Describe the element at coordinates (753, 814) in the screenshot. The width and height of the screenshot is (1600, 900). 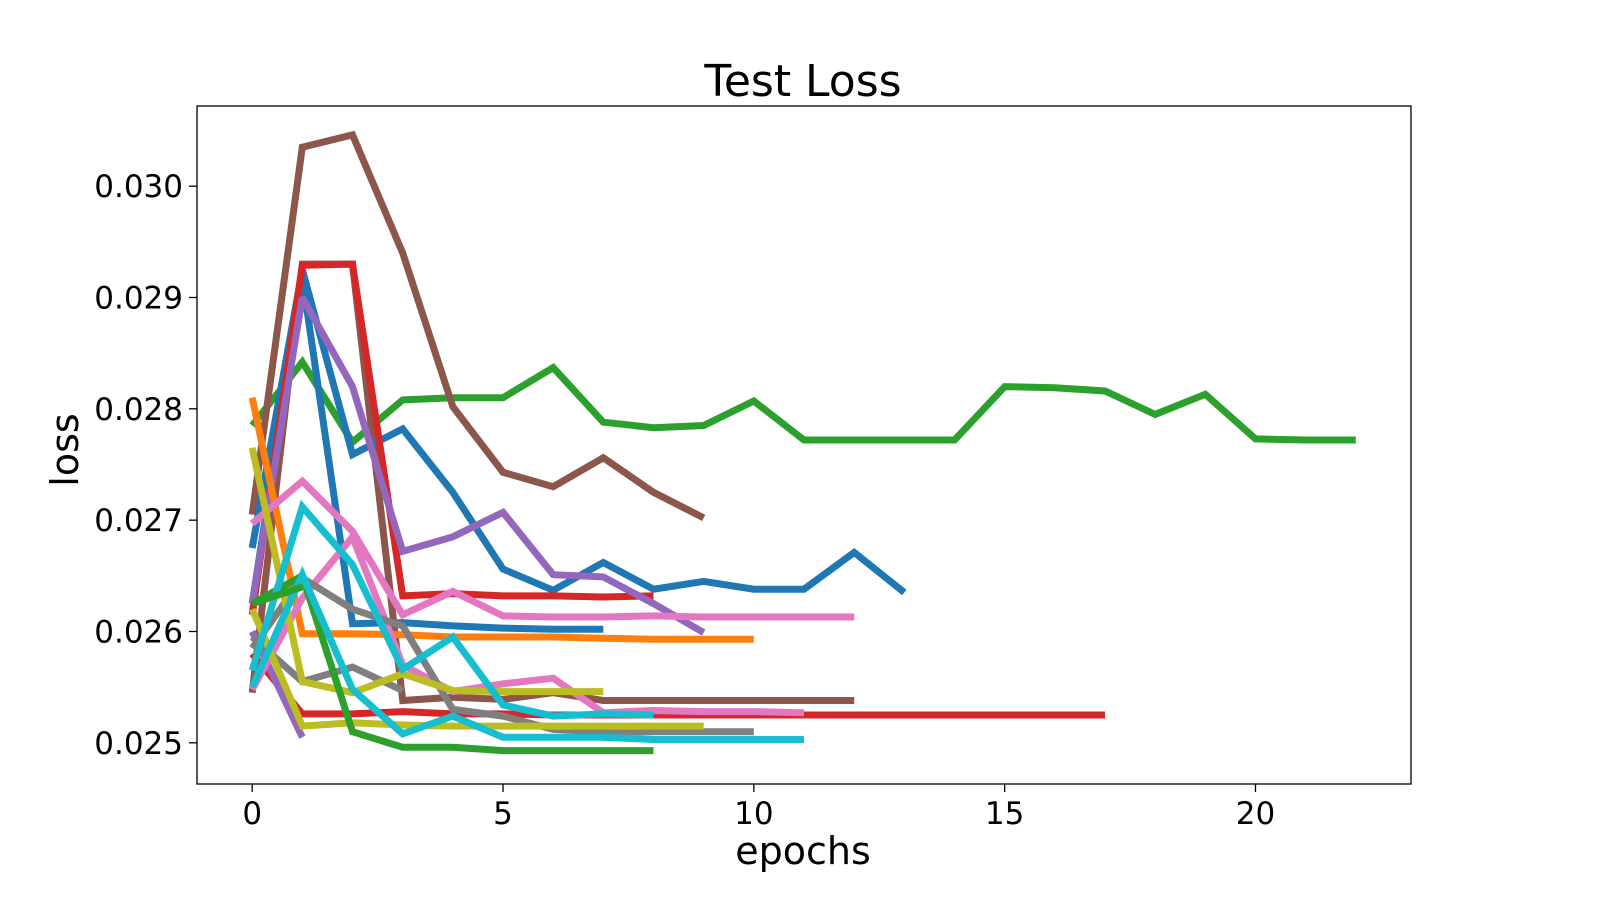
I see `x-tick-label: 10` at that location.